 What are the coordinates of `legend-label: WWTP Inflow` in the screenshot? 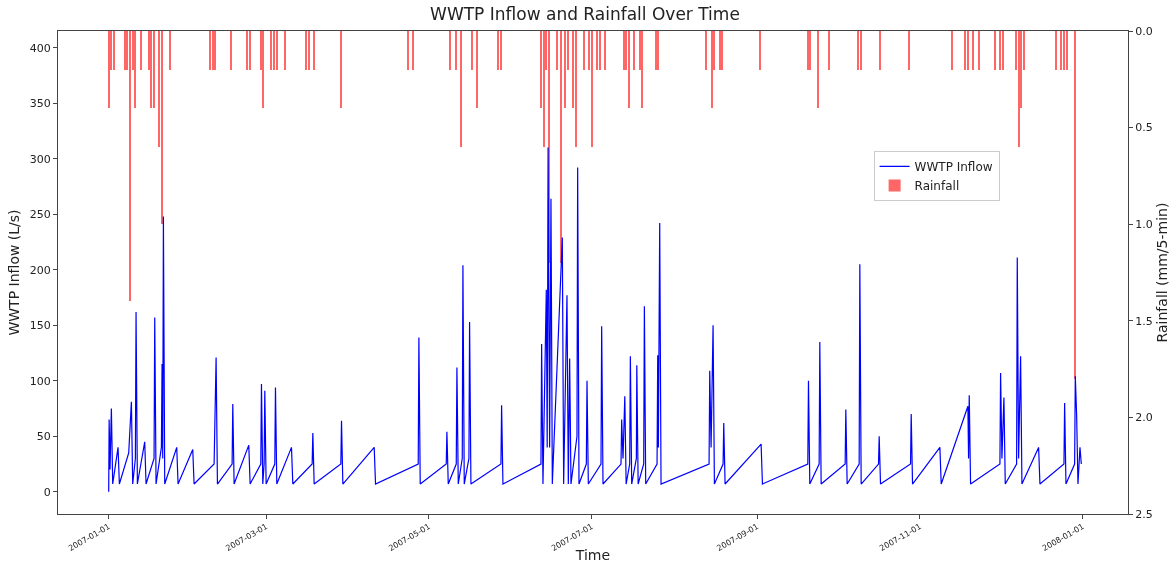 It's located at (953, 167).